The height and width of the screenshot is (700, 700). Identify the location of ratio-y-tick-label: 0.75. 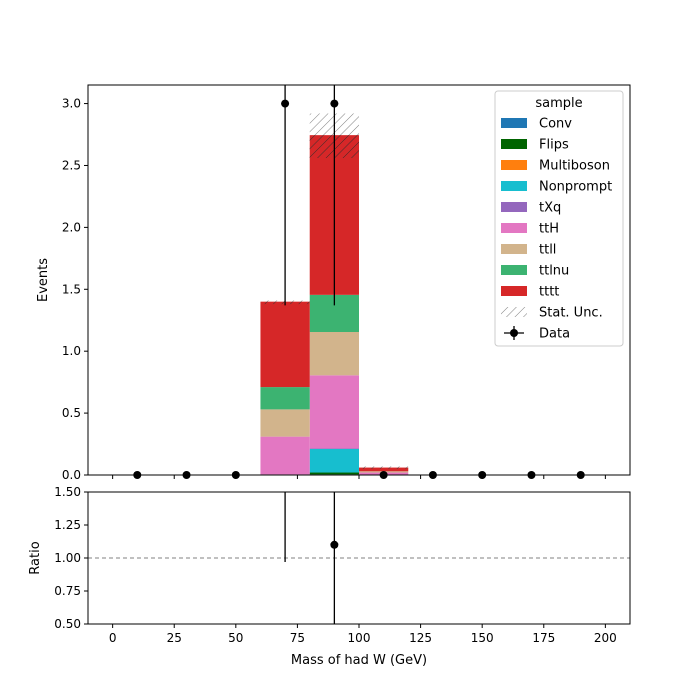
(67, 591).